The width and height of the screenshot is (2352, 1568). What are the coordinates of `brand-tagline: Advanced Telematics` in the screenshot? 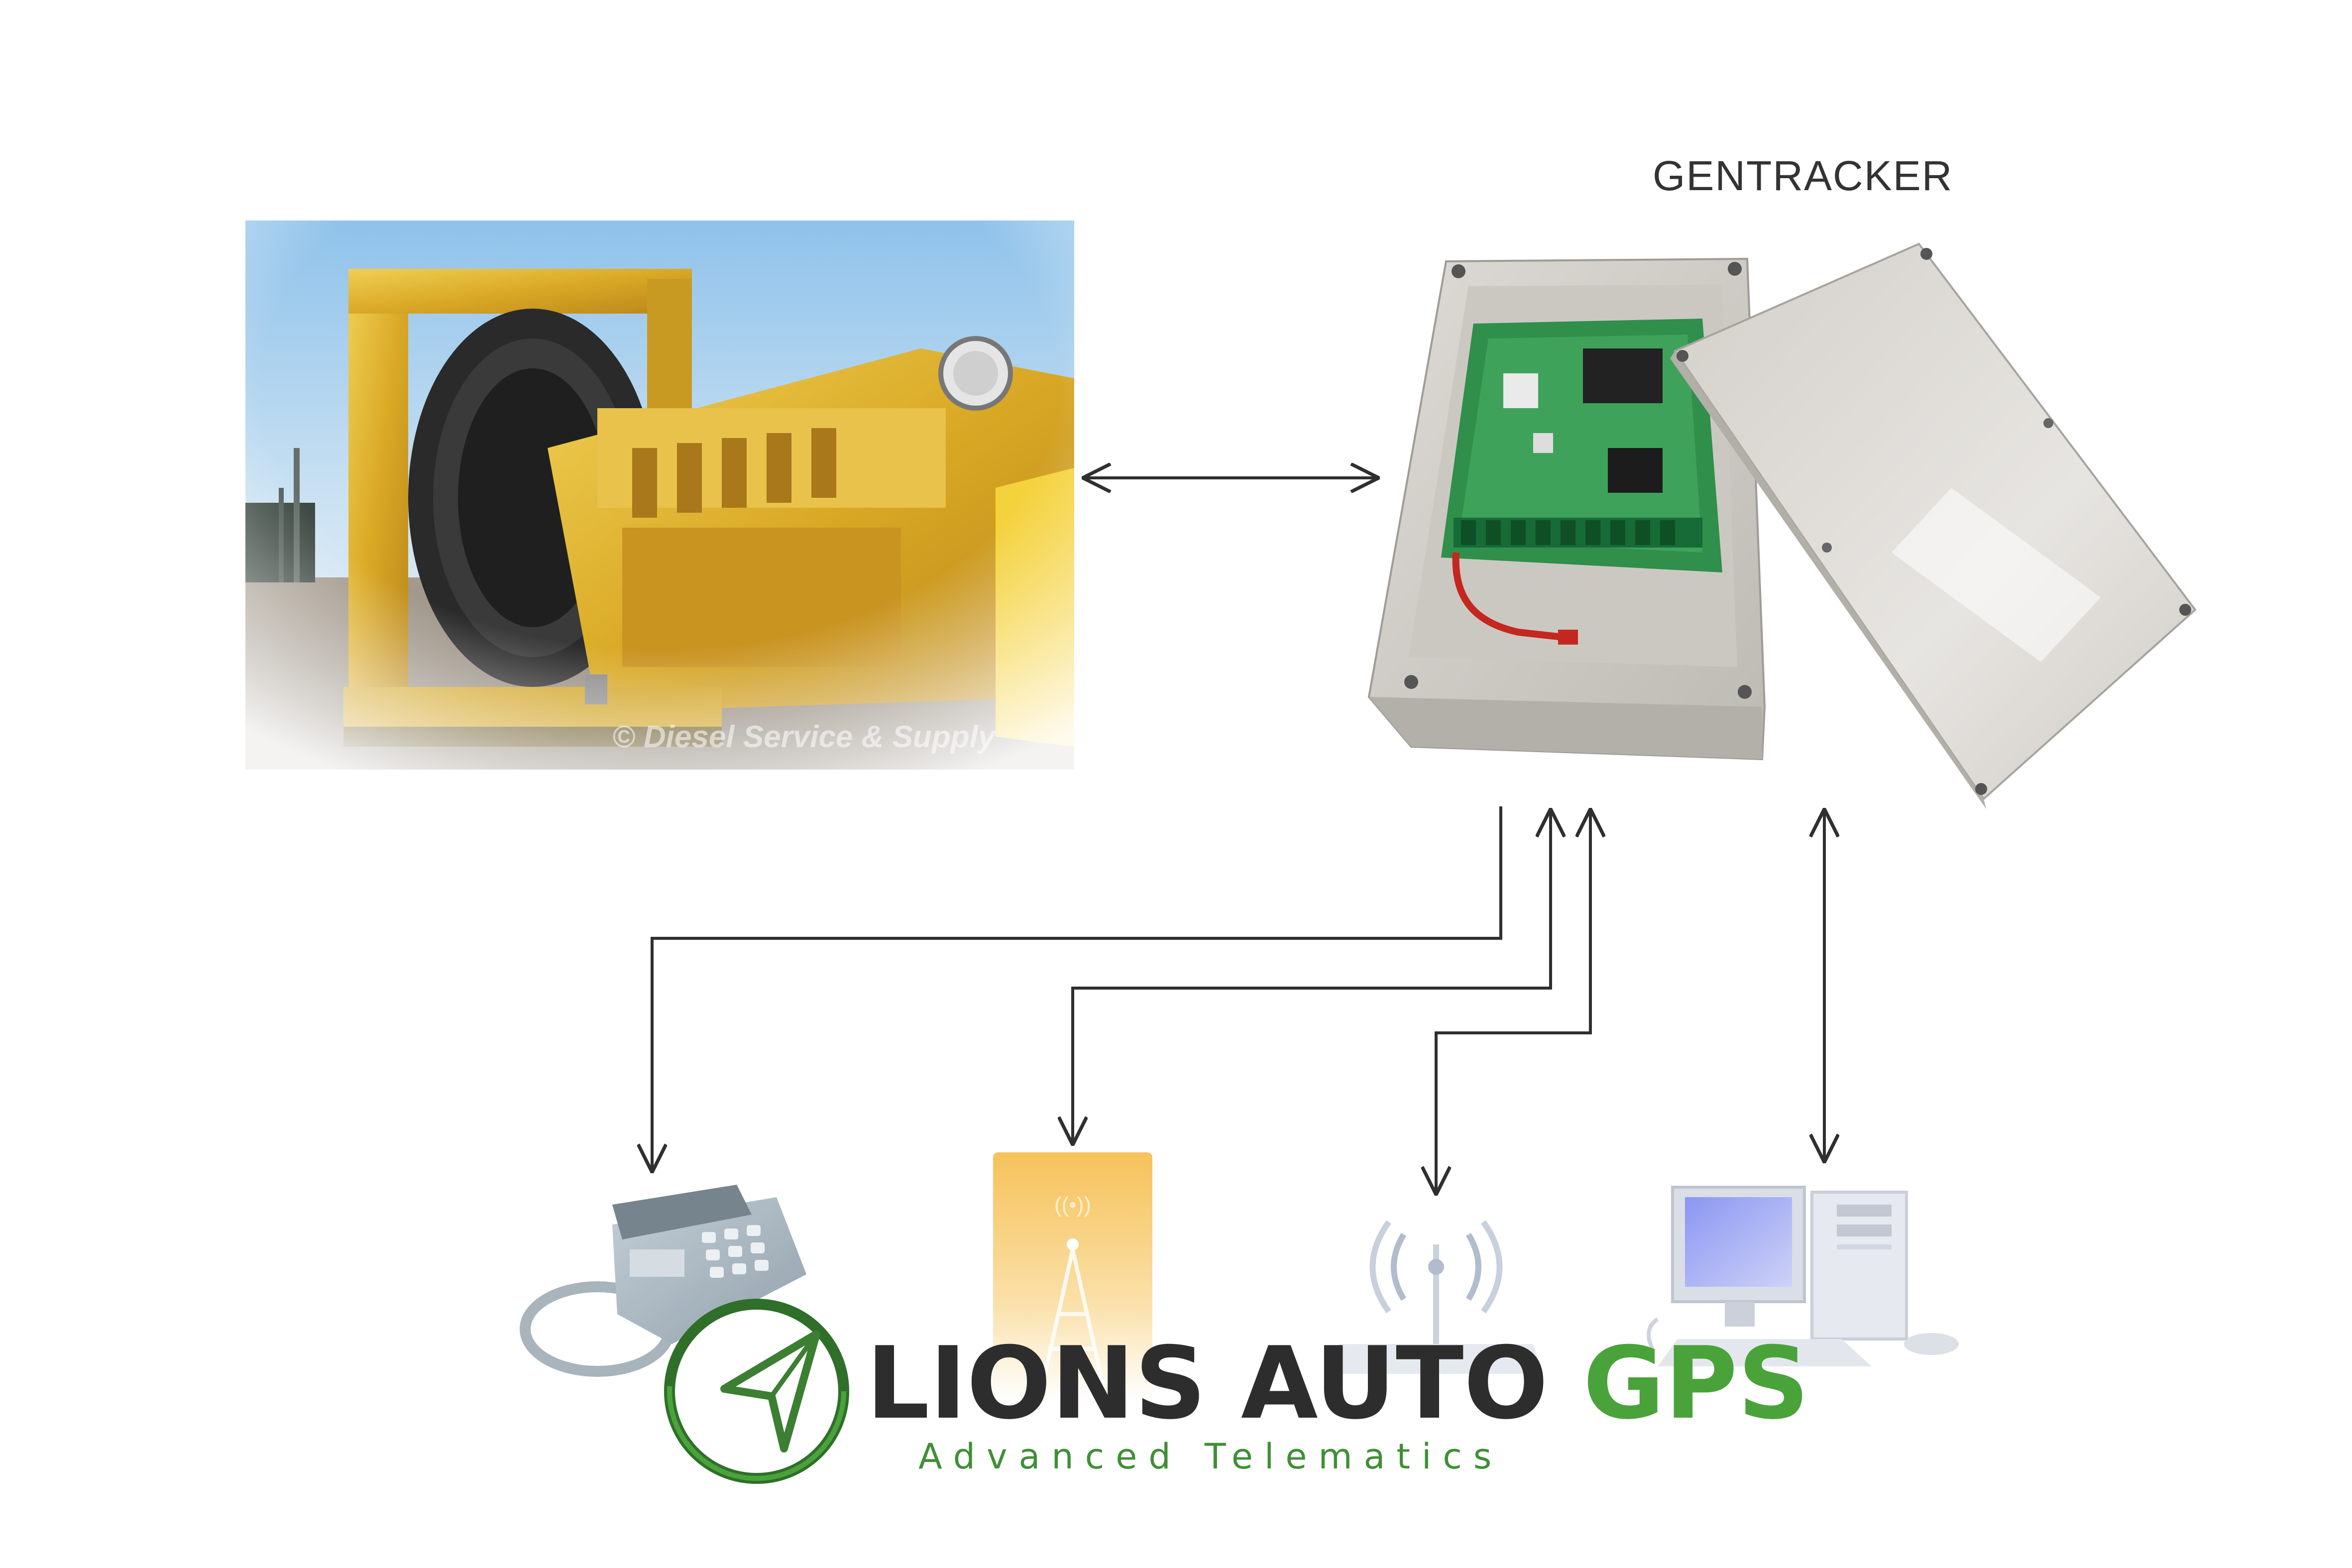 It's located at (1210, 1457).